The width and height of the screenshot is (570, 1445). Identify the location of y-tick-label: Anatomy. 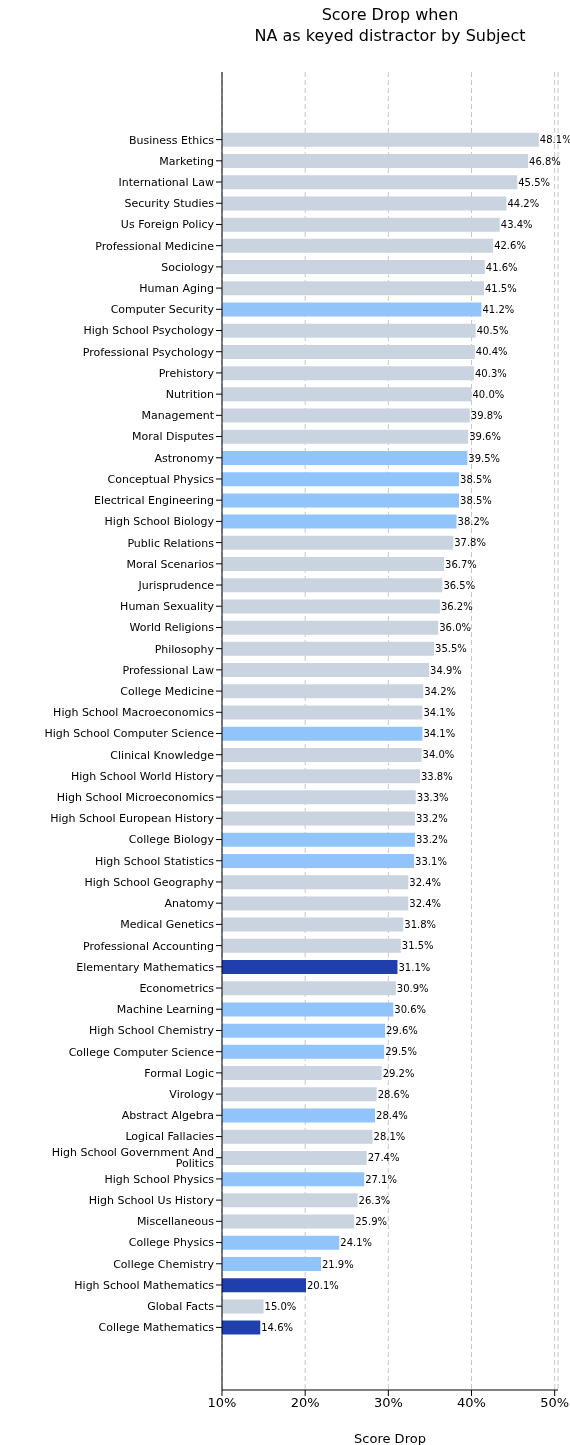
(189, 904).